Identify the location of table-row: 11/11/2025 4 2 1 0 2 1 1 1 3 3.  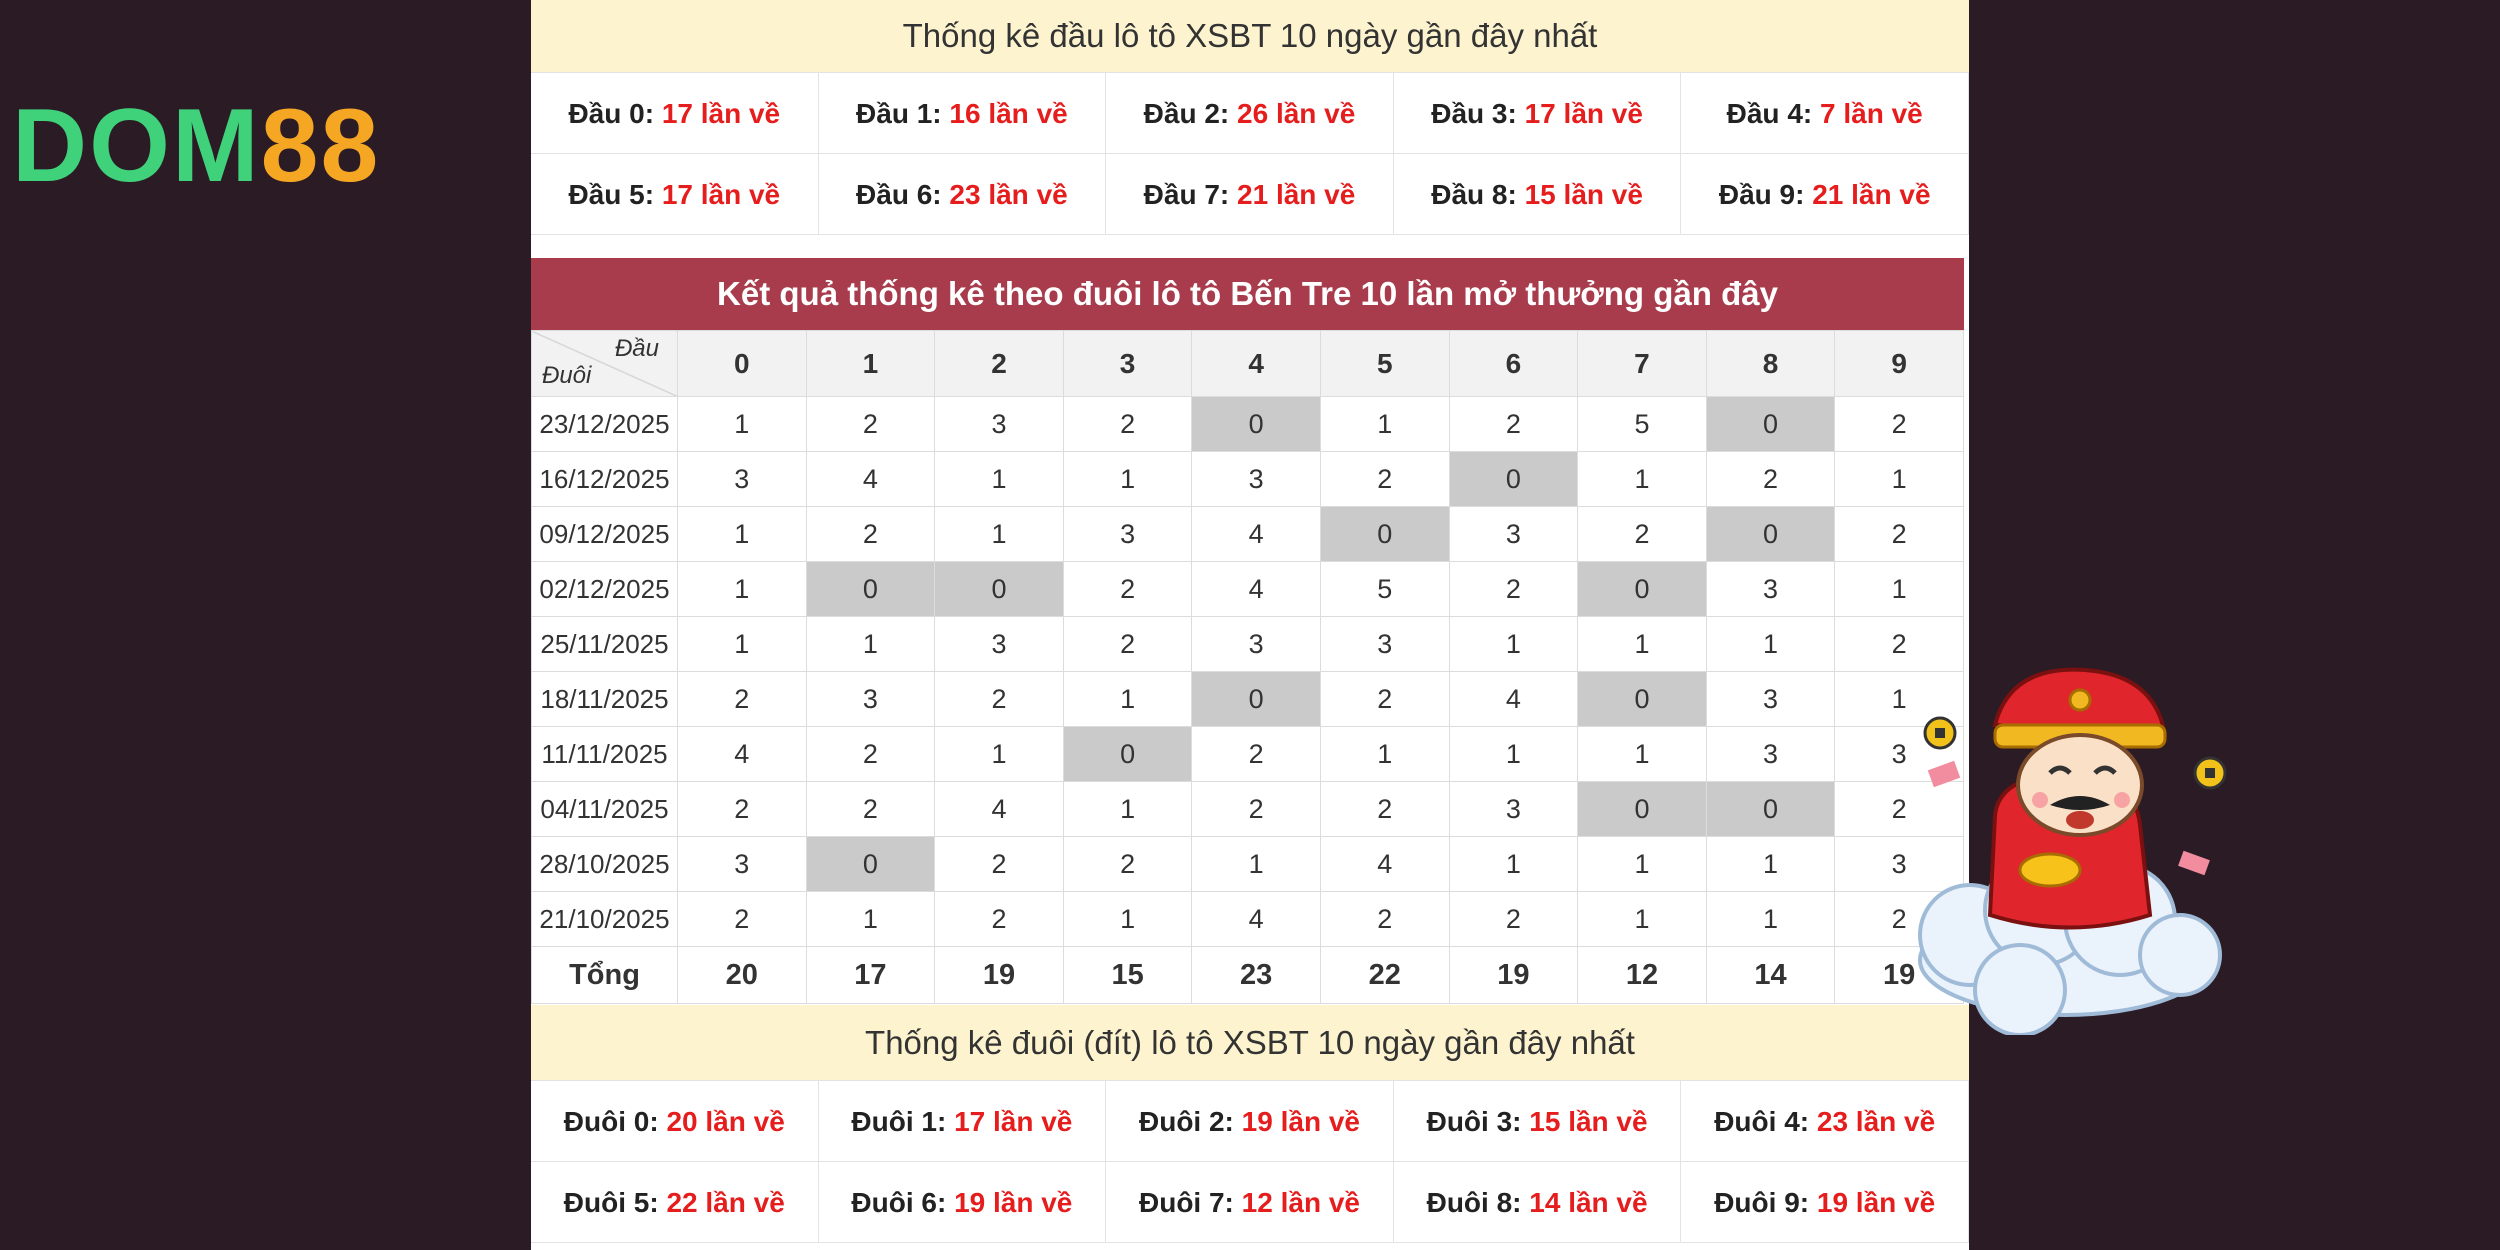
(1247, 754).